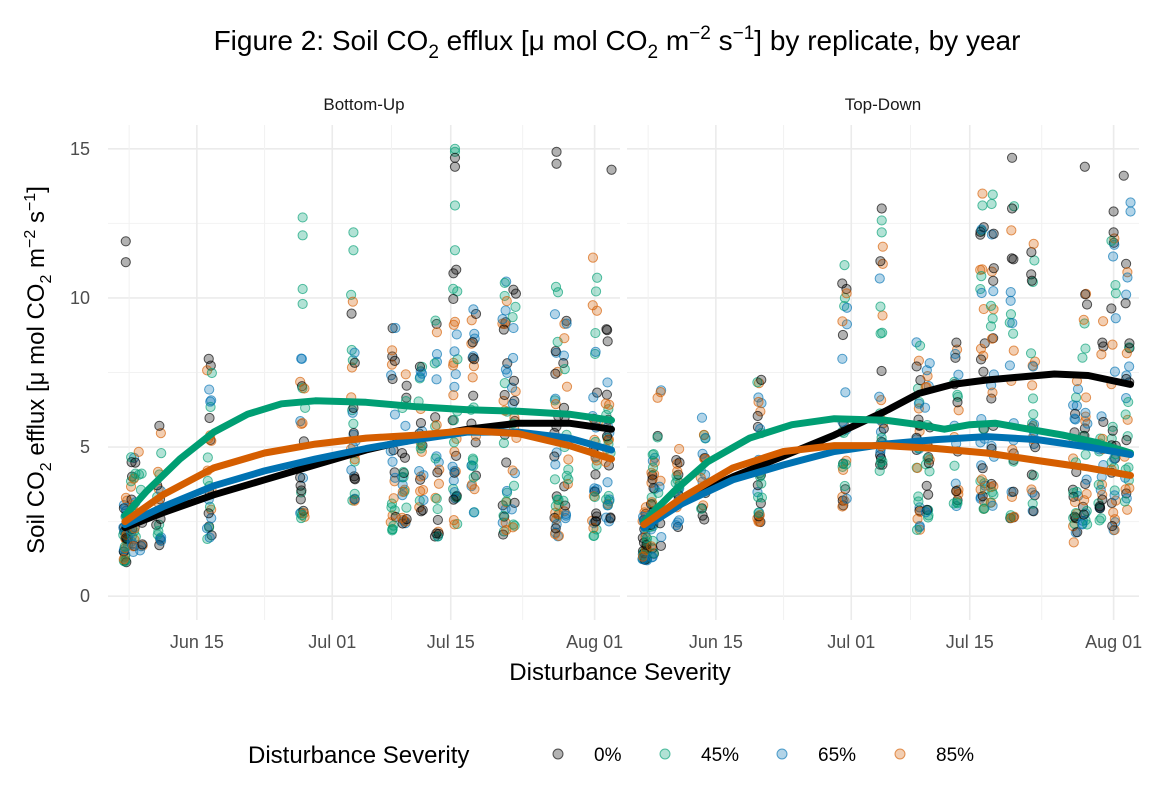 This screenshot has width=1152, height=811. Describe the element at coordinates (543, 40) in the screenshot. I see `chart-title-part: efflux [μ mol CO` at that location.